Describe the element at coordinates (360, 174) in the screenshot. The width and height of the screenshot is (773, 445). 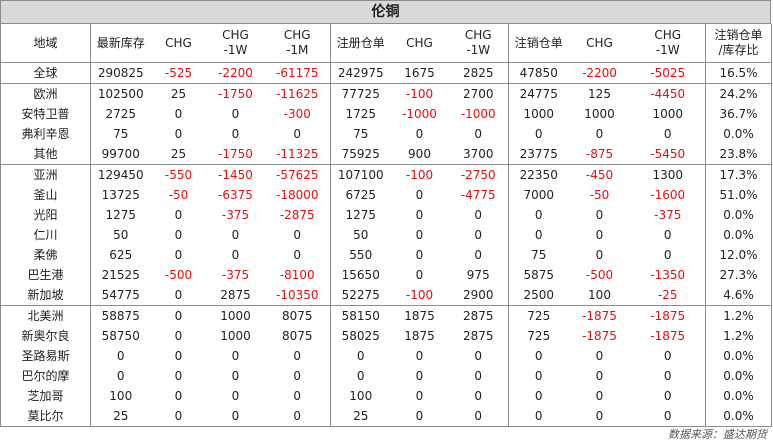
I see `table-cell: 107100` at that location.